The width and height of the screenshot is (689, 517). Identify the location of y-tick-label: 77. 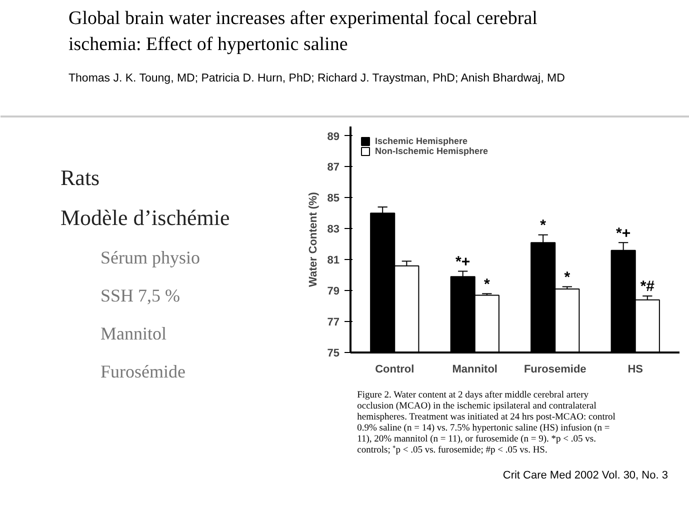
(333, 322).